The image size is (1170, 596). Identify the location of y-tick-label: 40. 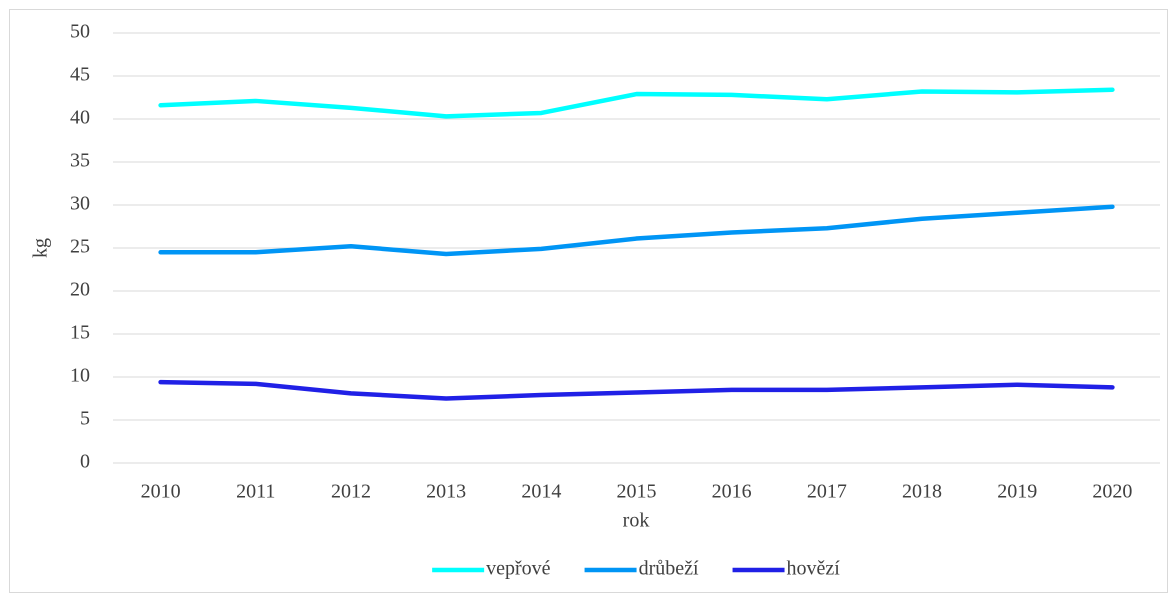
(80, 118).